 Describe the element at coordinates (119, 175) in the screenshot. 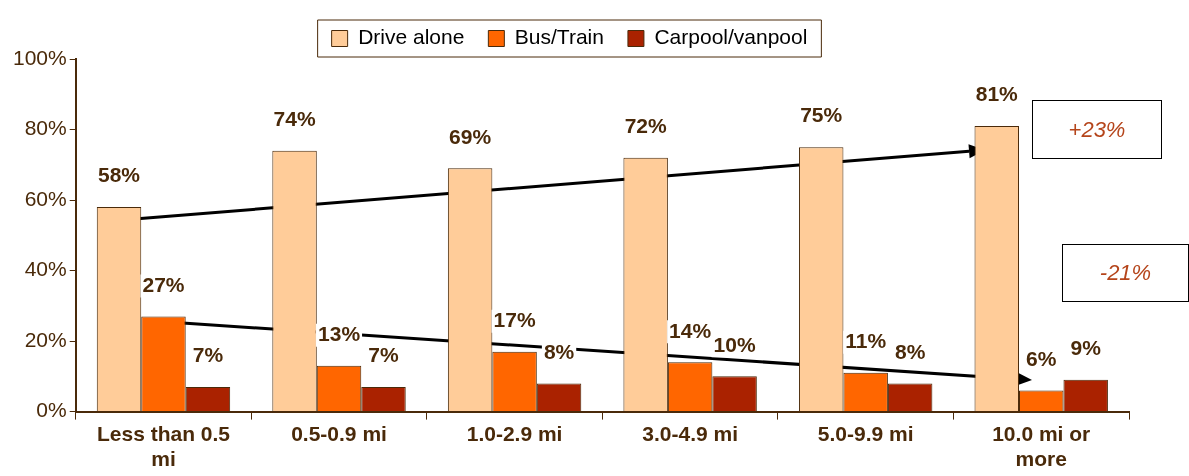

I see `data-label: 58%` at that location.